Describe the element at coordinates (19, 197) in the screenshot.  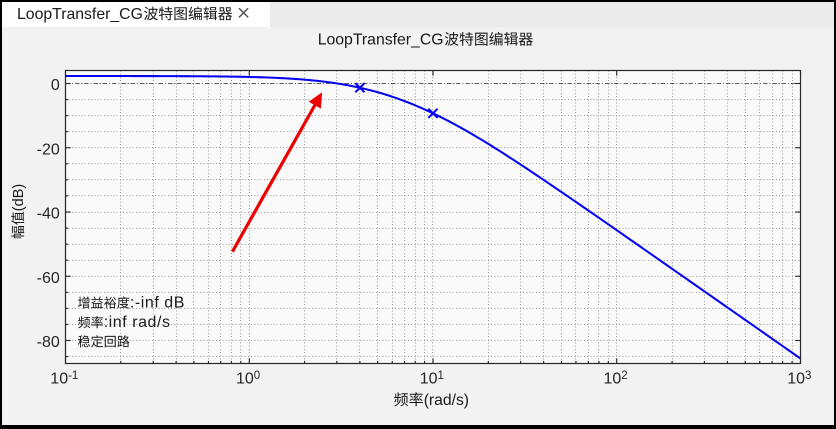
I see `svg-text: (dB)` at that location.